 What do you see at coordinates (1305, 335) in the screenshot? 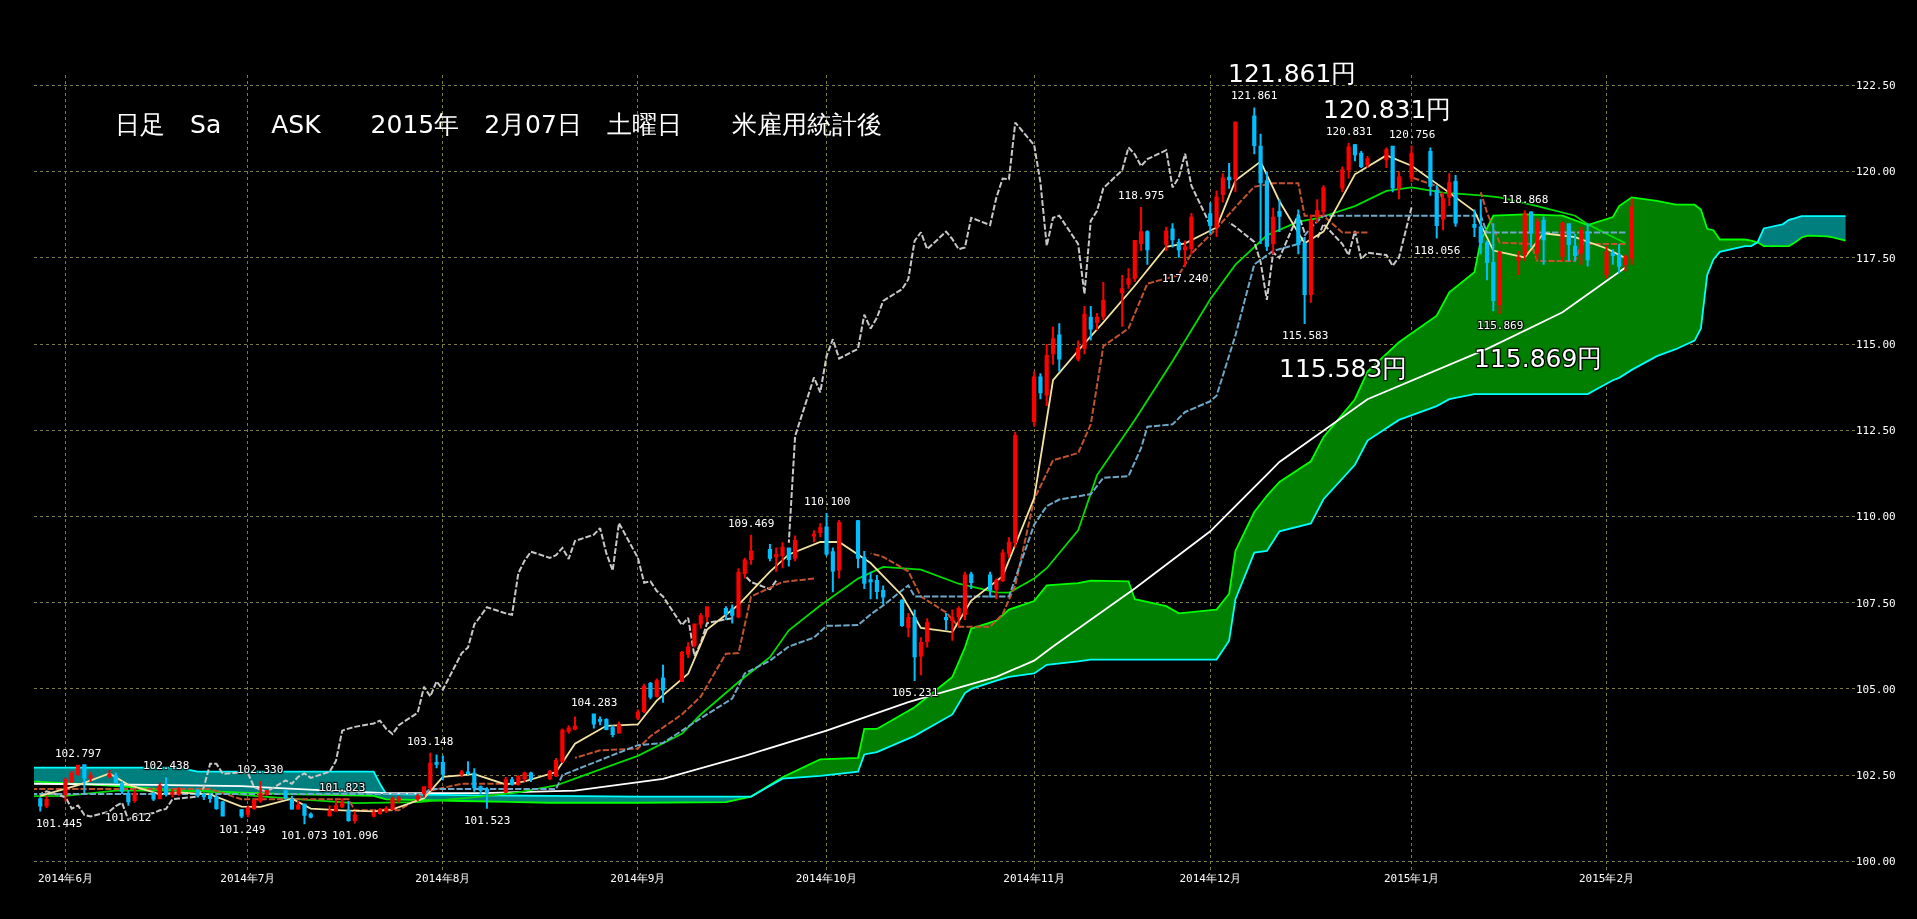
I see `annotation: 115.583` at bounding box center [1305, 335].